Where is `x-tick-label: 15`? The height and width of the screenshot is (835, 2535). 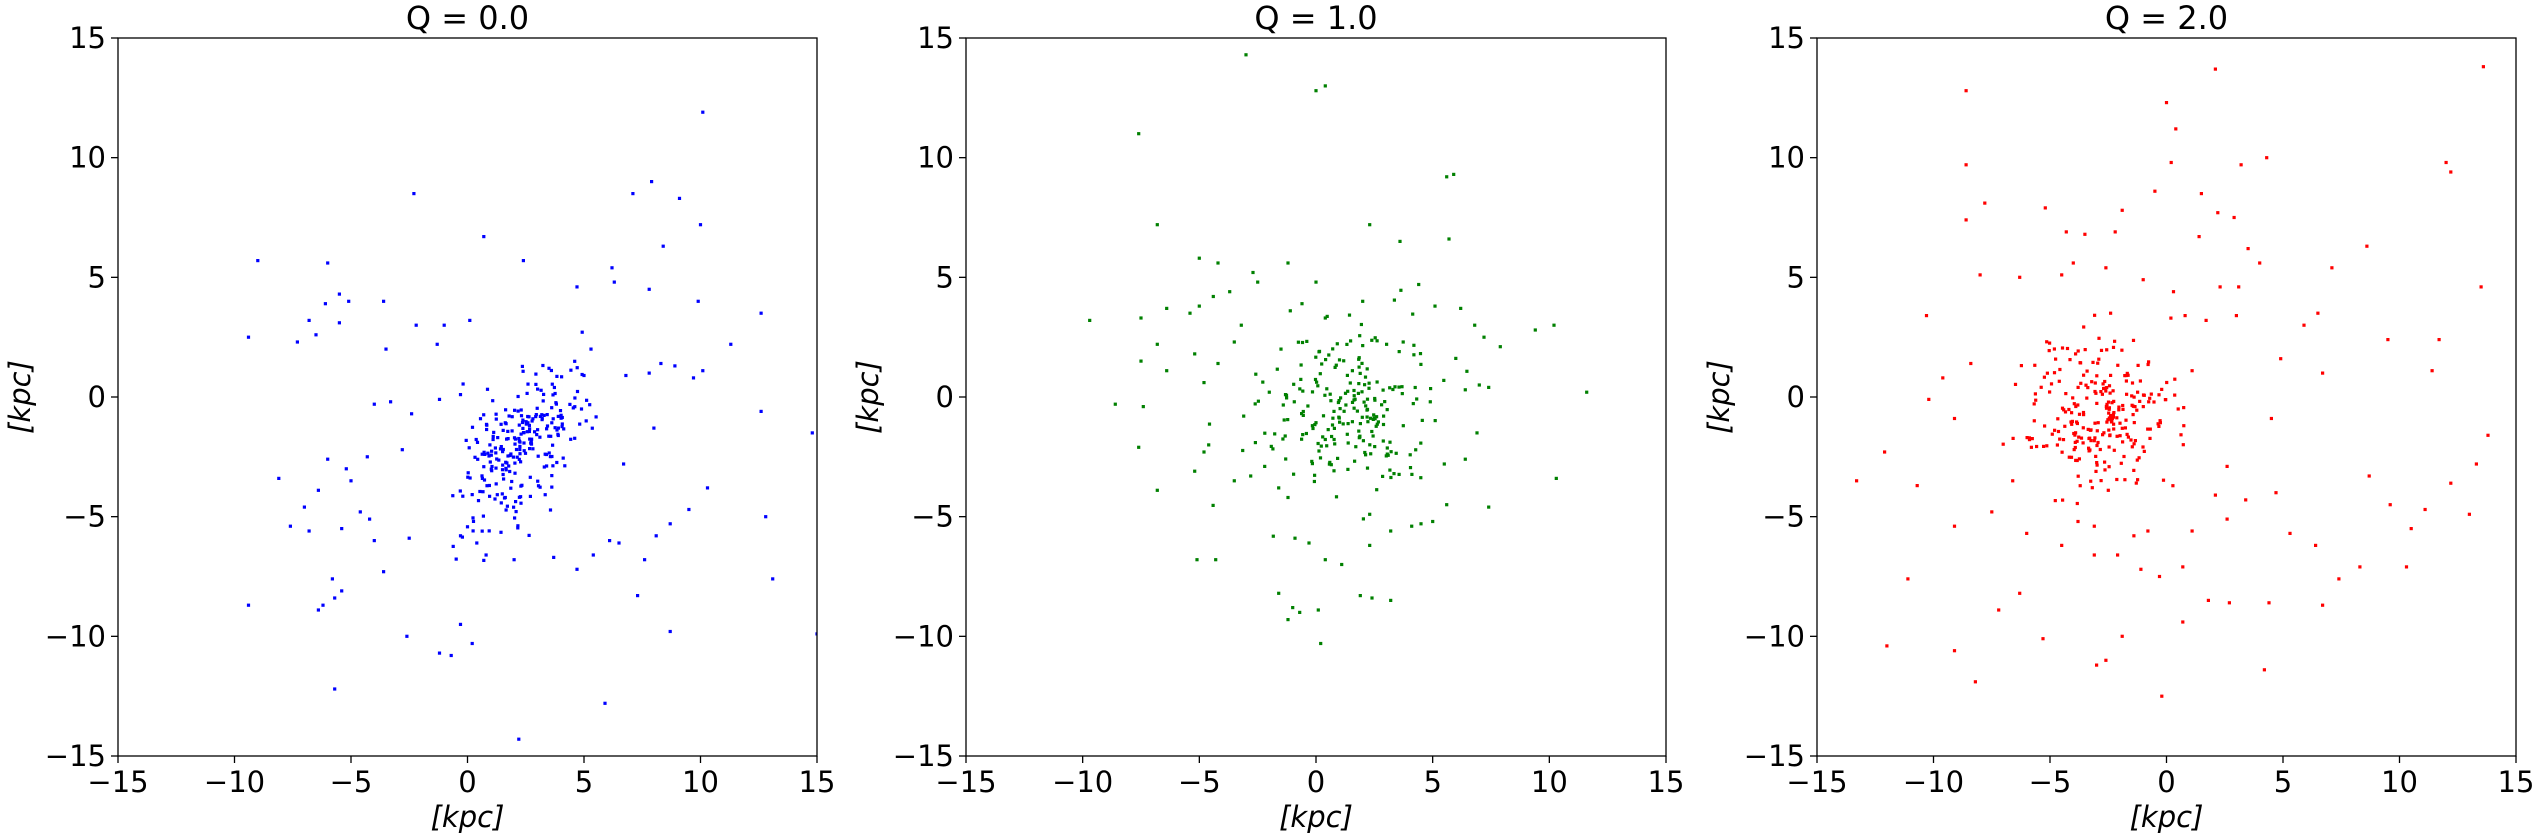
x-tick-label: 15 is located at coordinates (1666, 782).